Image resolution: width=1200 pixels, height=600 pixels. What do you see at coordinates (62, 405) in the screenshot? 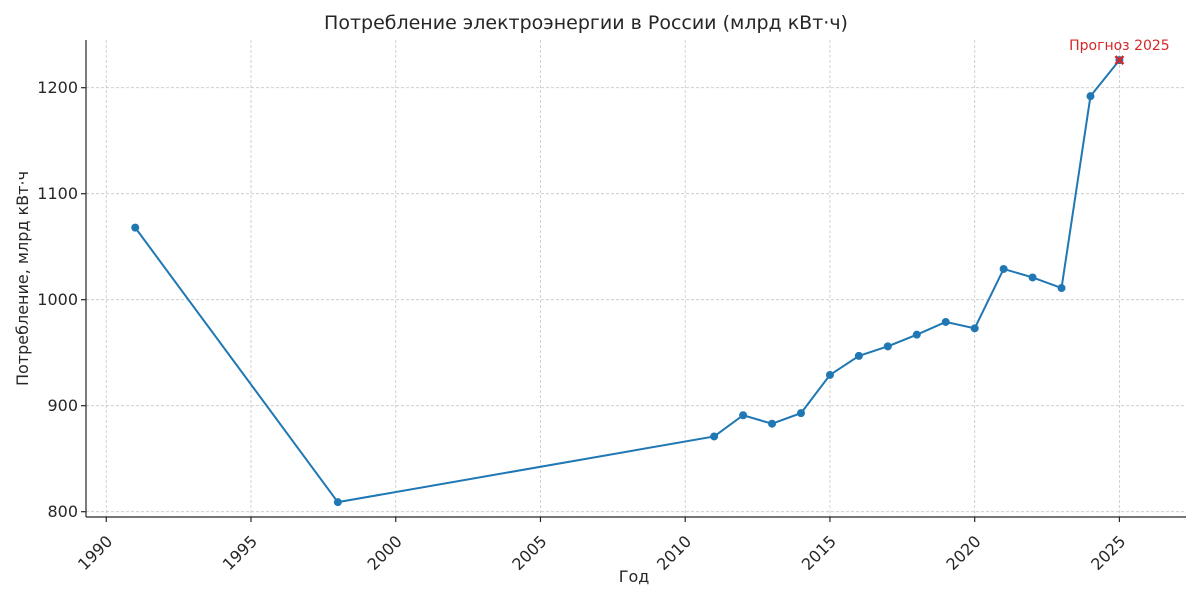
I see `y-tick-label: 900` at bounding box center [62, 405].